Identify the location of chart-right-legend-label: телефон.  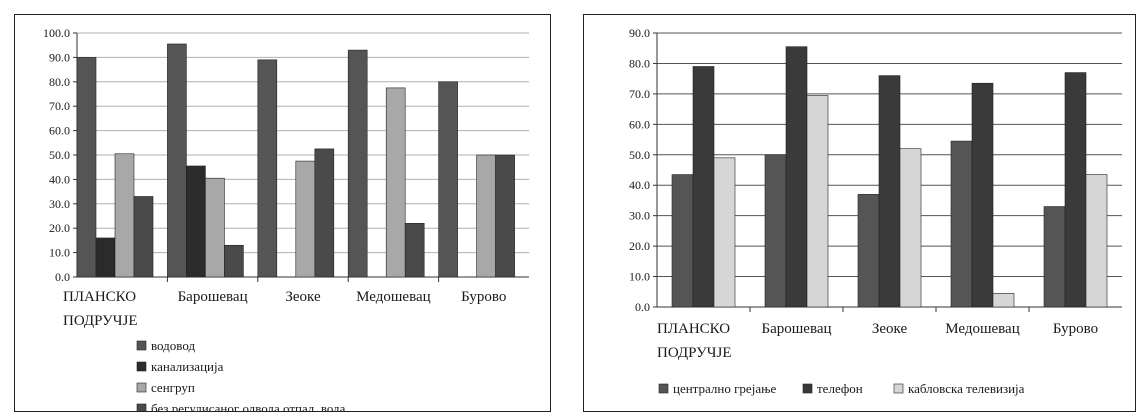
(840, 388).